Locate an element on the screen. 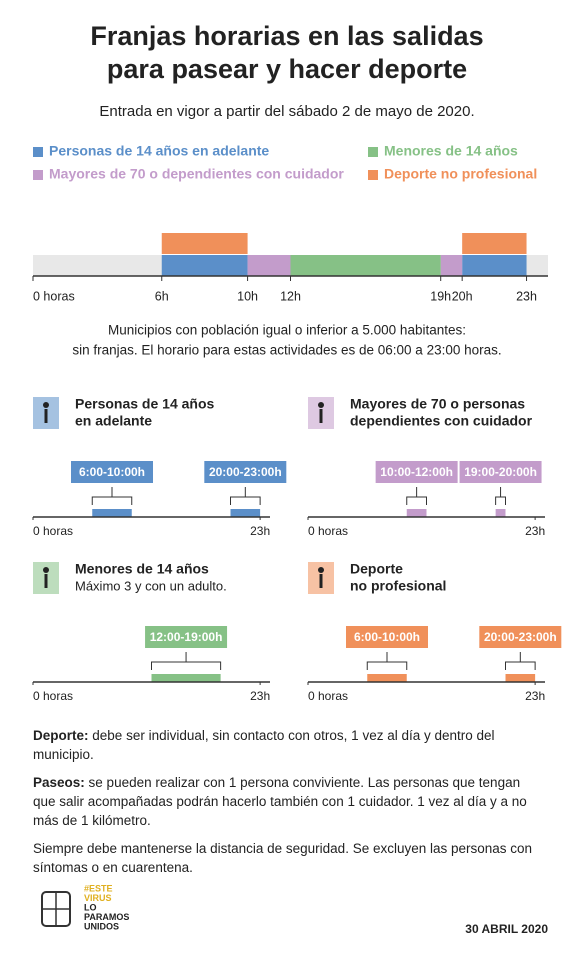 This screenshot has width=574, height=960. legend-label: Personas de 14 años en adelante is located at coordinates (159, 151).